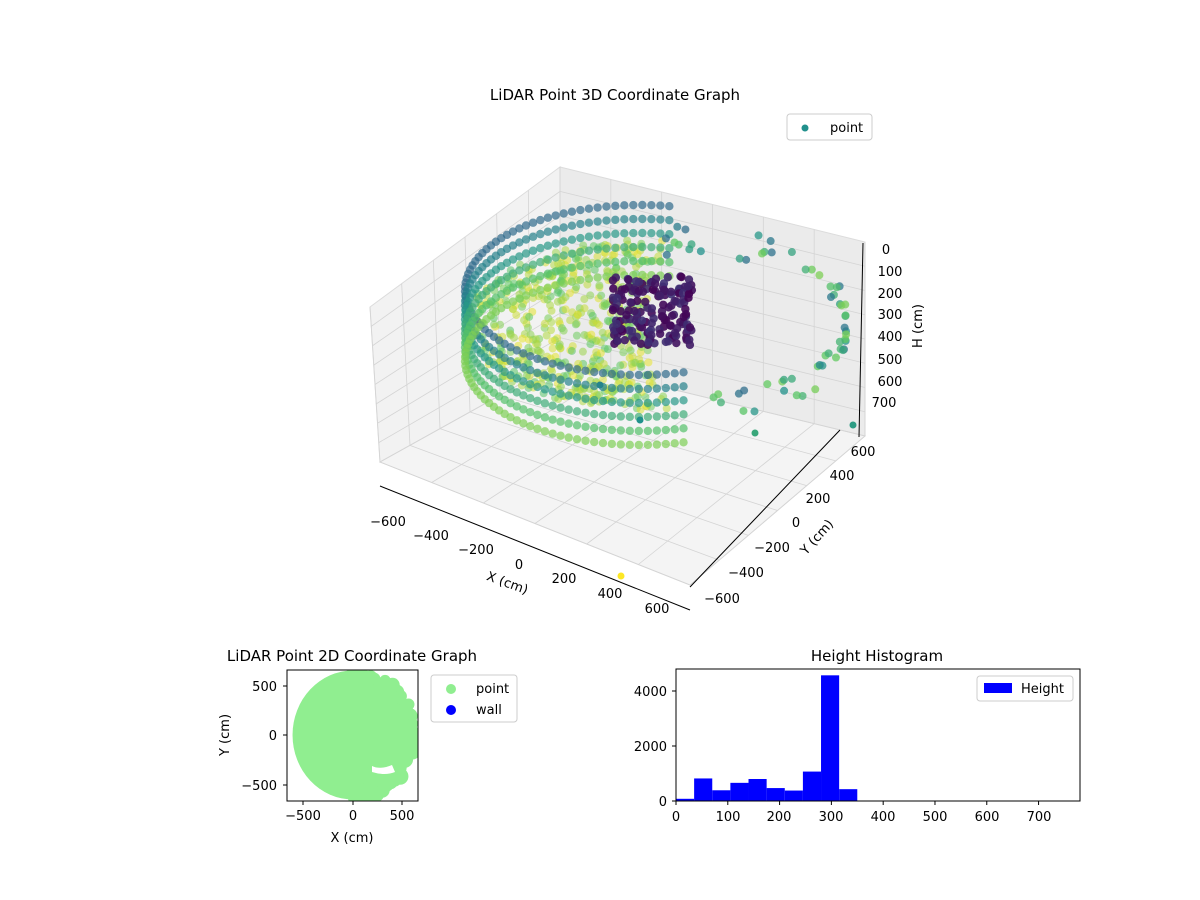 This screenshot has width=1200, height=900. What do you see at coordinates (890, 315) in the screenshot?
I see `z-tick-label: 300` at bounding box center [890, 315].